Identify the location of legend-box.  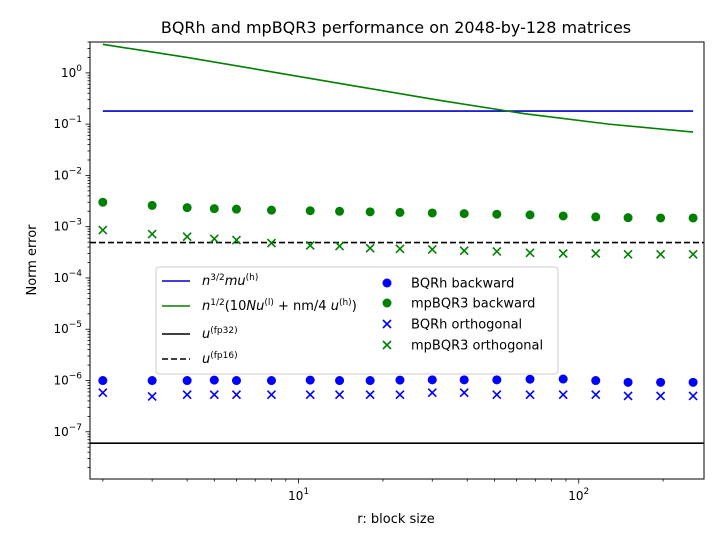
(357, 320).